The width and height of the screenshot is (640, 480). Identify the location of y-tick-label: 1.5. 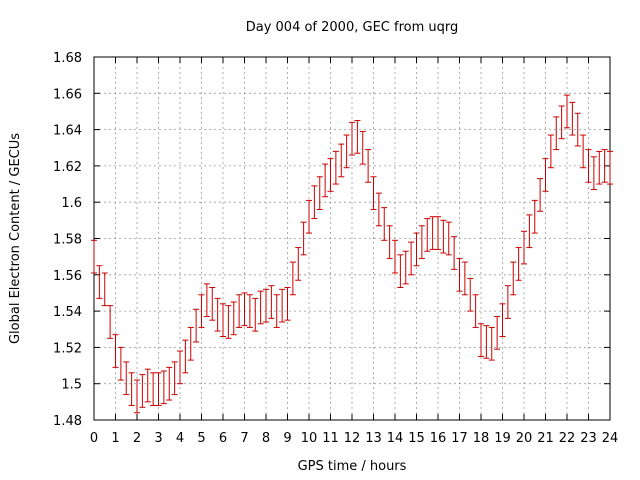
(71, 385).